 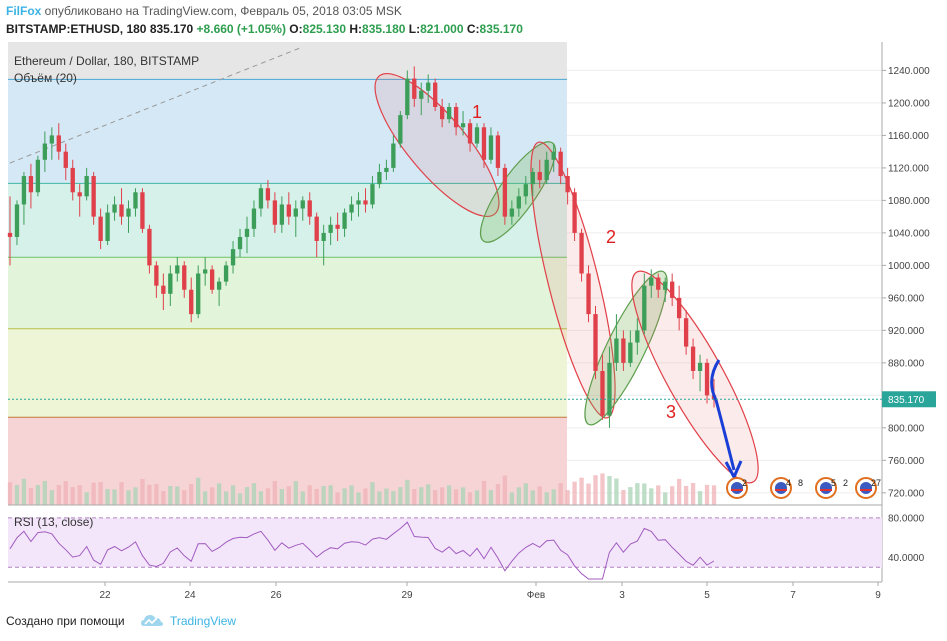 I want to click on symbol-label: BITSTAMP:ETHUSD, 180, so click(x=76, y=29).